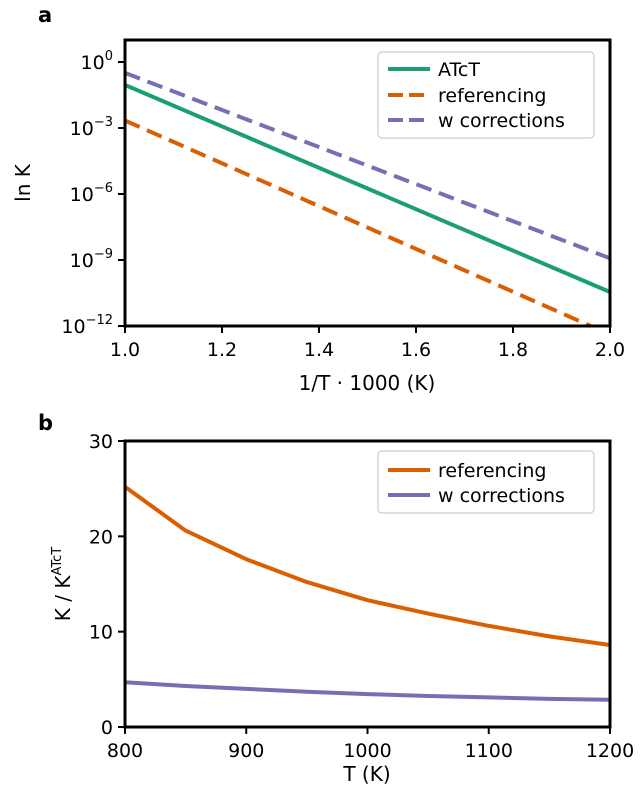  What do you see at coordinates (101, 633) in the screenshot?
I see `panel-b-y-tick-label: 10` at bounding box center [101, 633].